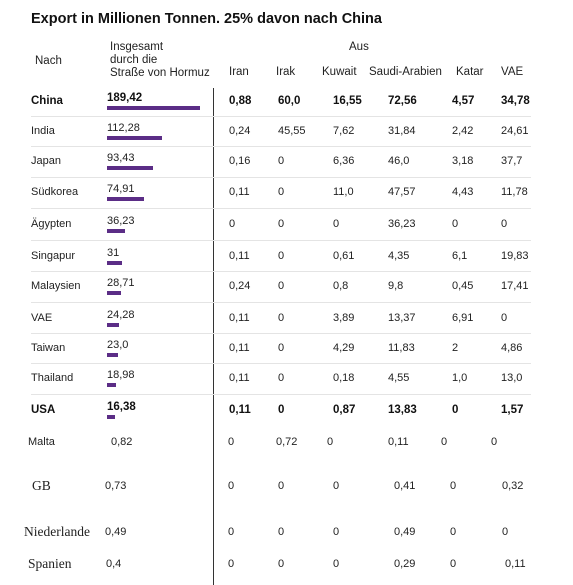  I want to click on row-value: 16,55, so click(347, 101).